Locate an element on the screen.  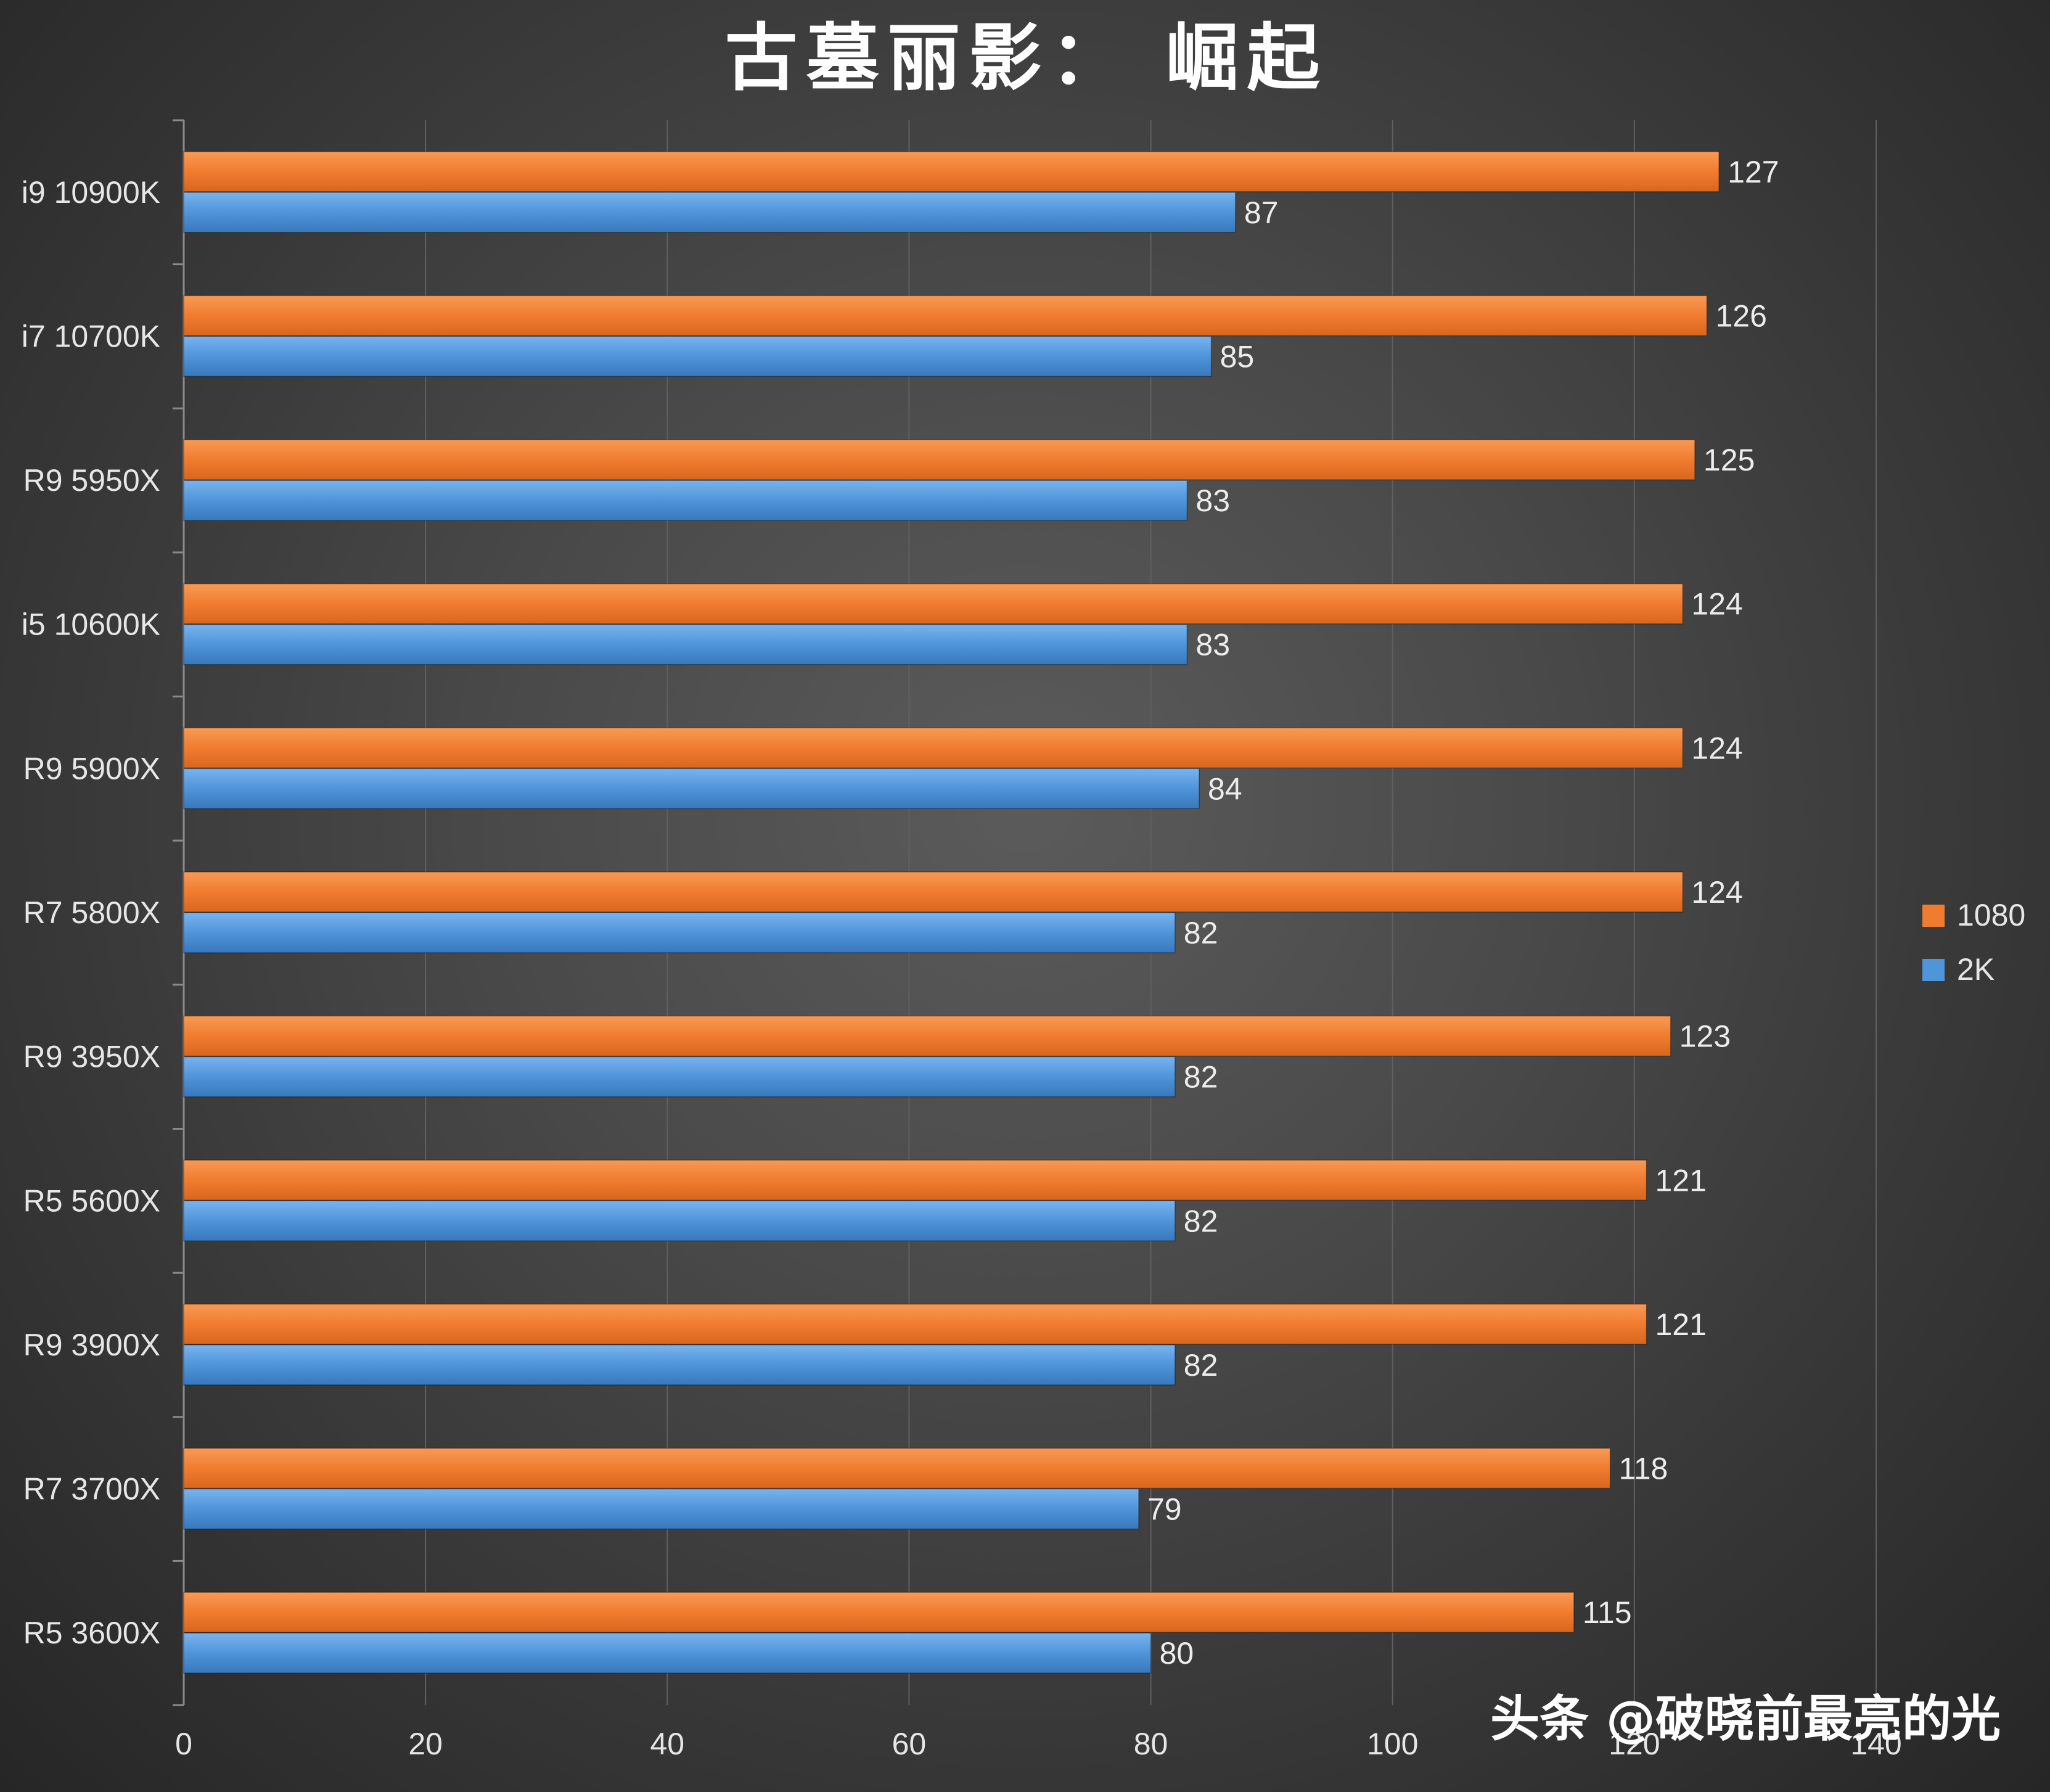
x-tick-label: 20 is located at coordinates (426, 1744).